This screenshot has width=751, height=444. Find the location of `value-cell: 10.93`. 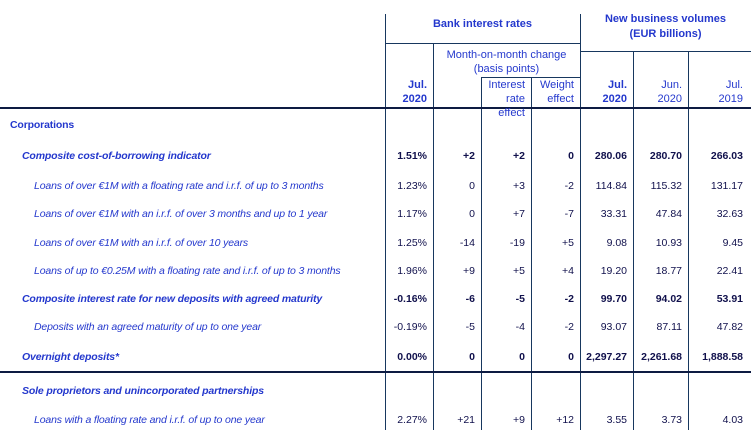

value-cell: 10.93 is located at coordinates (668, 242).